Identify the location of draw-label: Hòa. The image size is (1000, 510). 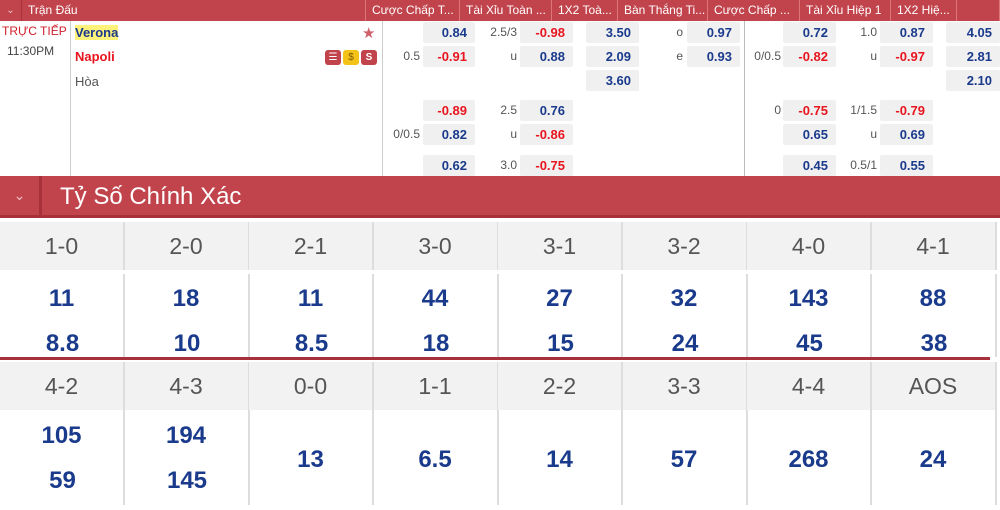
(87, 81).